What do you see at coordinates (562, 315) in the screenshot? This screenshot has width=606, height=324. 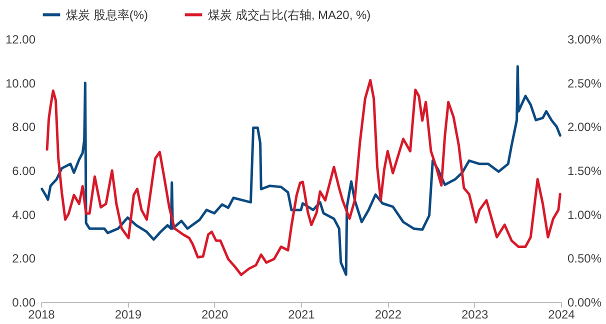 I see `x-tick-label: 2024` at bounding box center [562, 315].